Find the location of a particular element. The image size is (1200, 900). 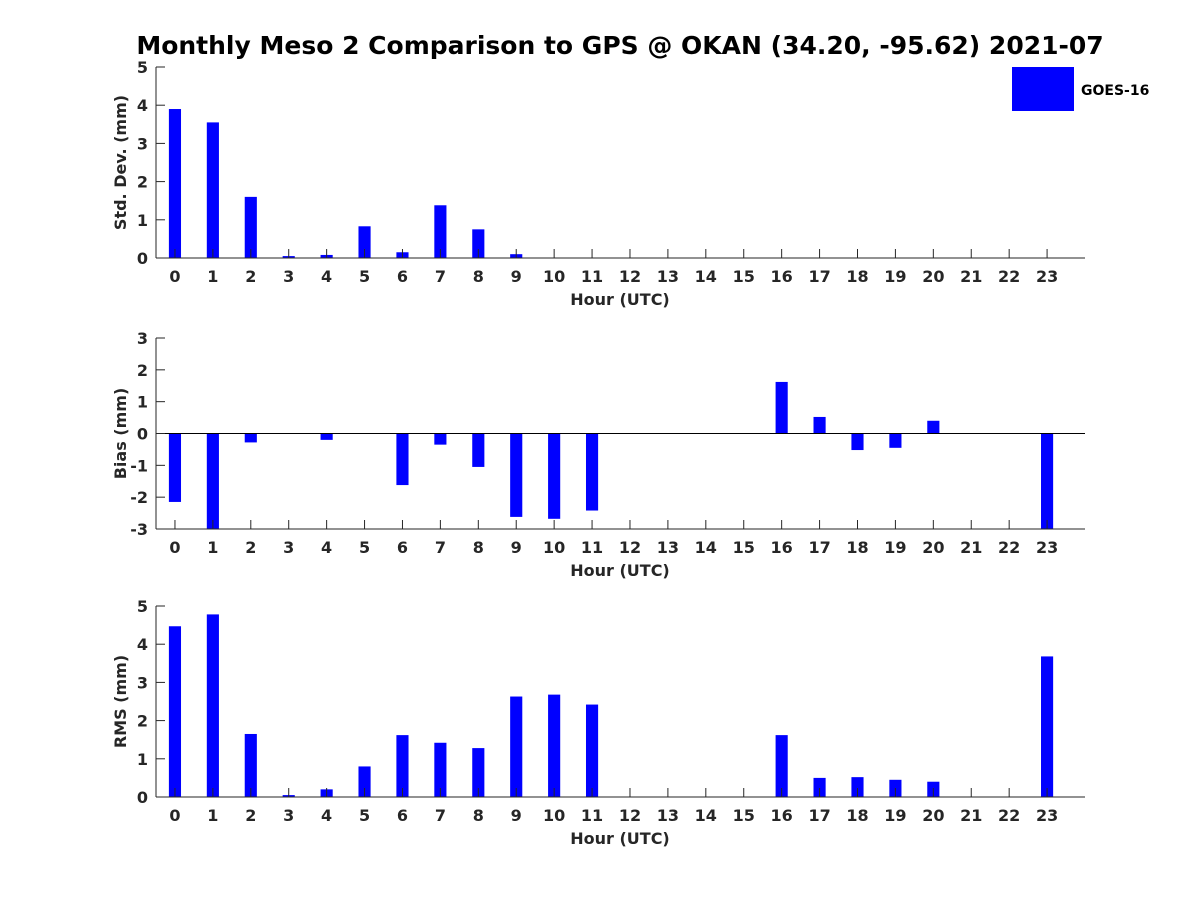

bias-ytick-label: 3 is located at coordinates (142, 338).